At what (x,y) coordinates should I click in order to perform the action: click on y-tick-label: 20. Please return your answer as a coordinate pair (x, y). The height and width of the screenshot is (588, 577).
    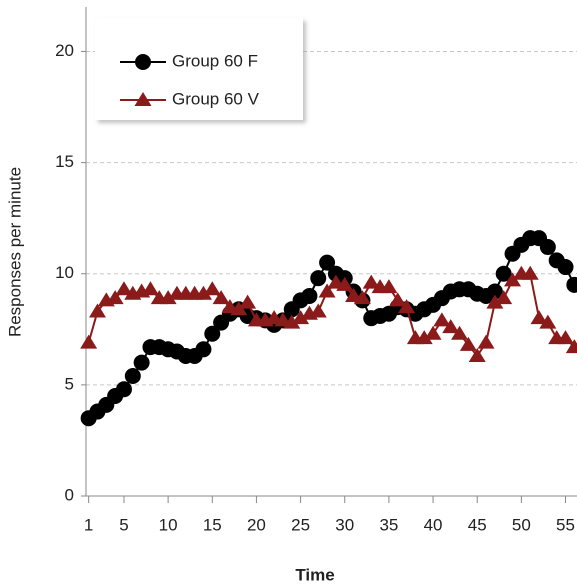
    Looking at the image, I should click on (64, 50).